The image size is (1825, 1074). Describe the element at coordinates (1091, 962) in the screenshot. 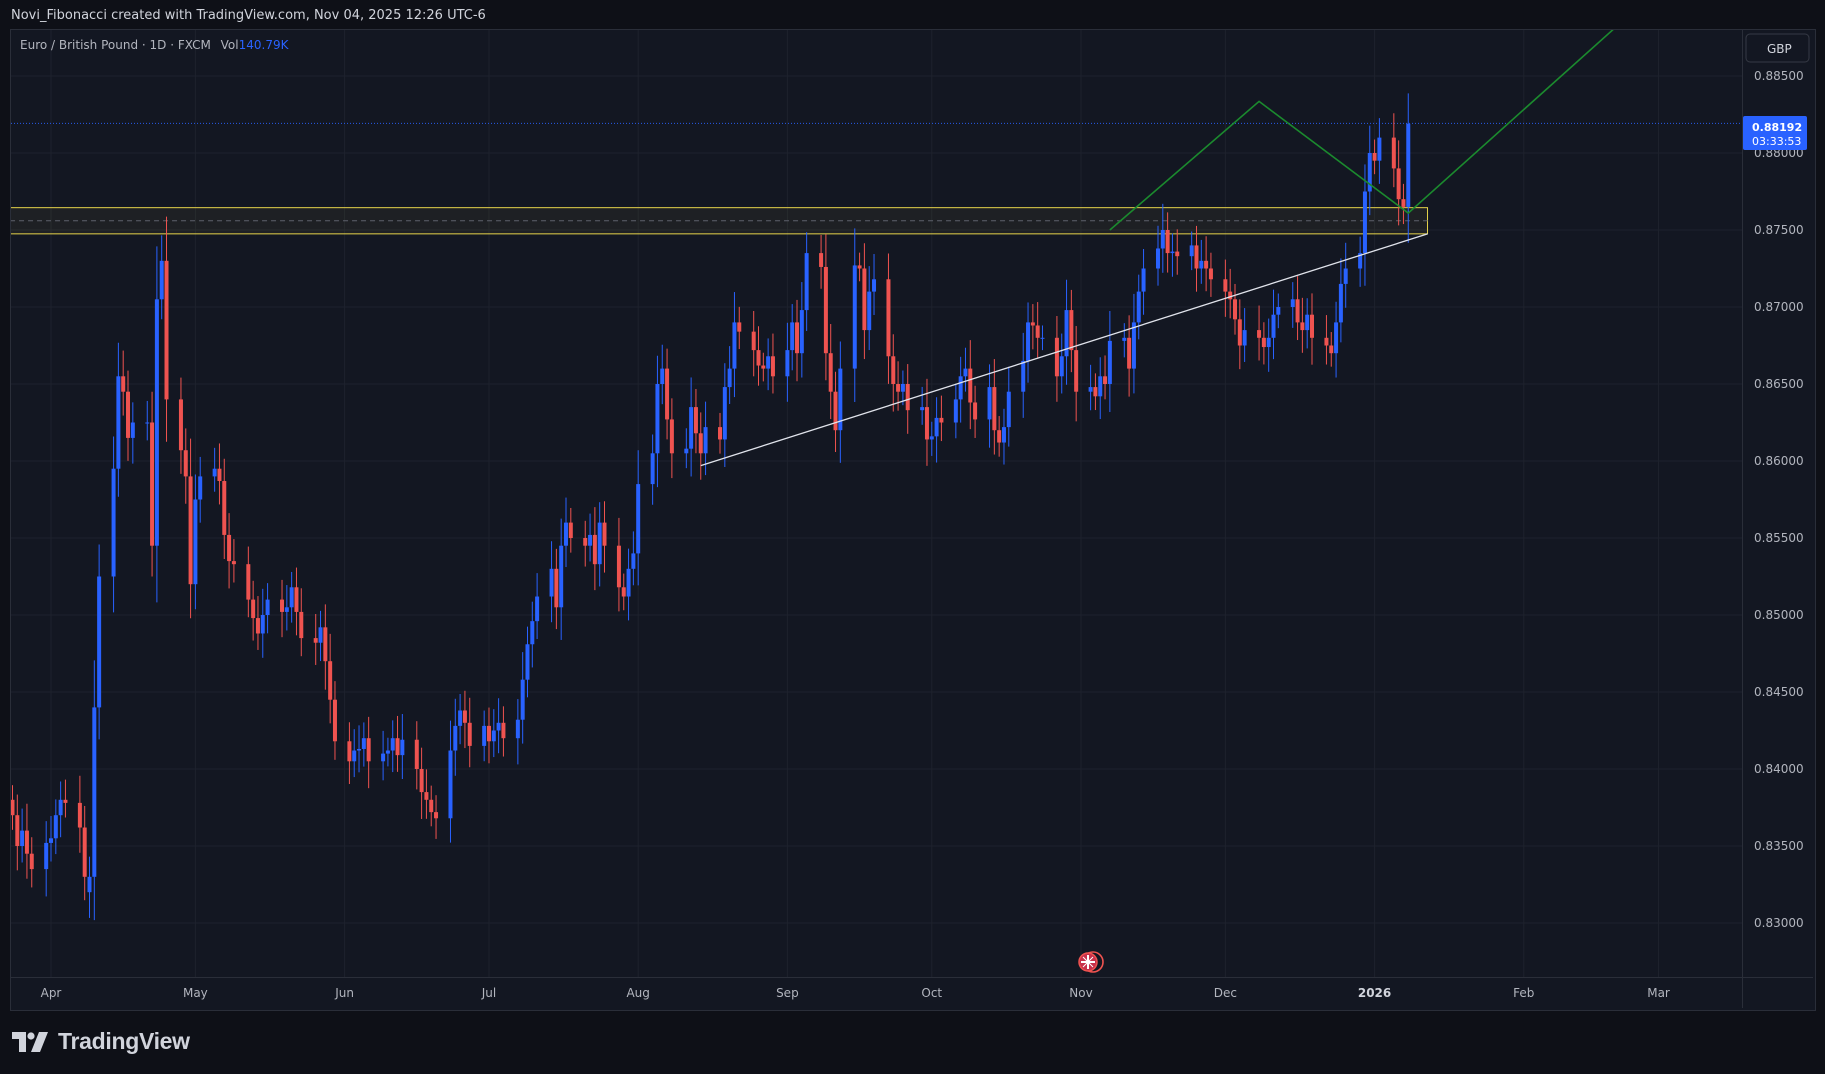

I see `events-marker` at that location.